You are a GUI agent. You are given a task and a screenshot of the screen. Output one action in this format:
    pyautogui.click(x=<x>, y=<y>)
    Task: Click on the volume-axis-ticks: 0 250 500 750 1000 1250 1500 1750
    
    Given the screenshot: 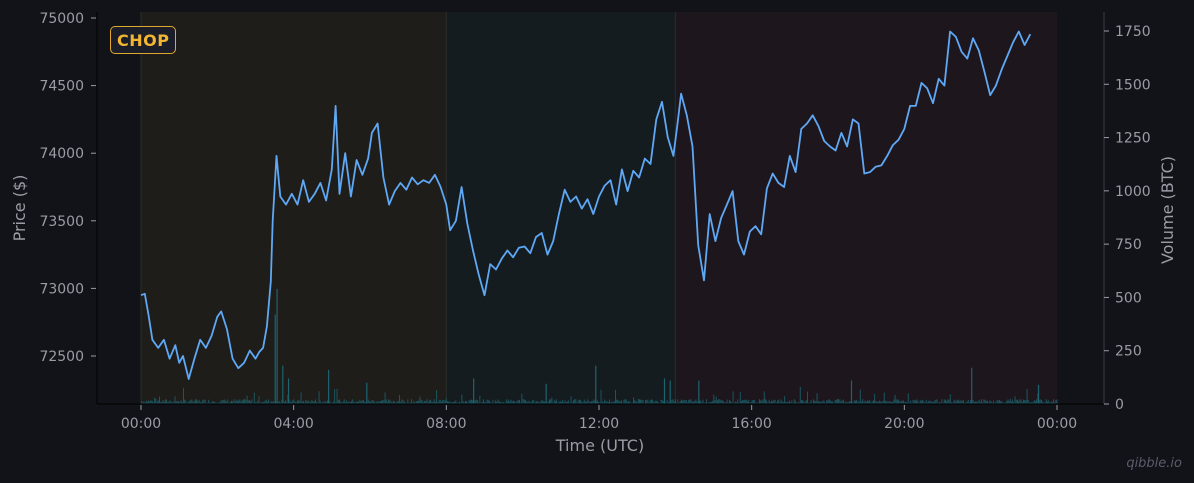 What is the action you would take?
    pyautogui.click(x=1127, y=218)
    